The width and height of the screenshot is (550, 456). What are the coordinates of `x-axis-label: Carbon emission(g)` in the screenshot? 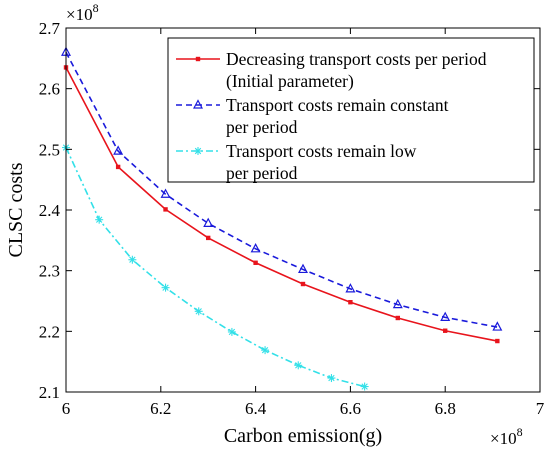 It's located at (303, 436).